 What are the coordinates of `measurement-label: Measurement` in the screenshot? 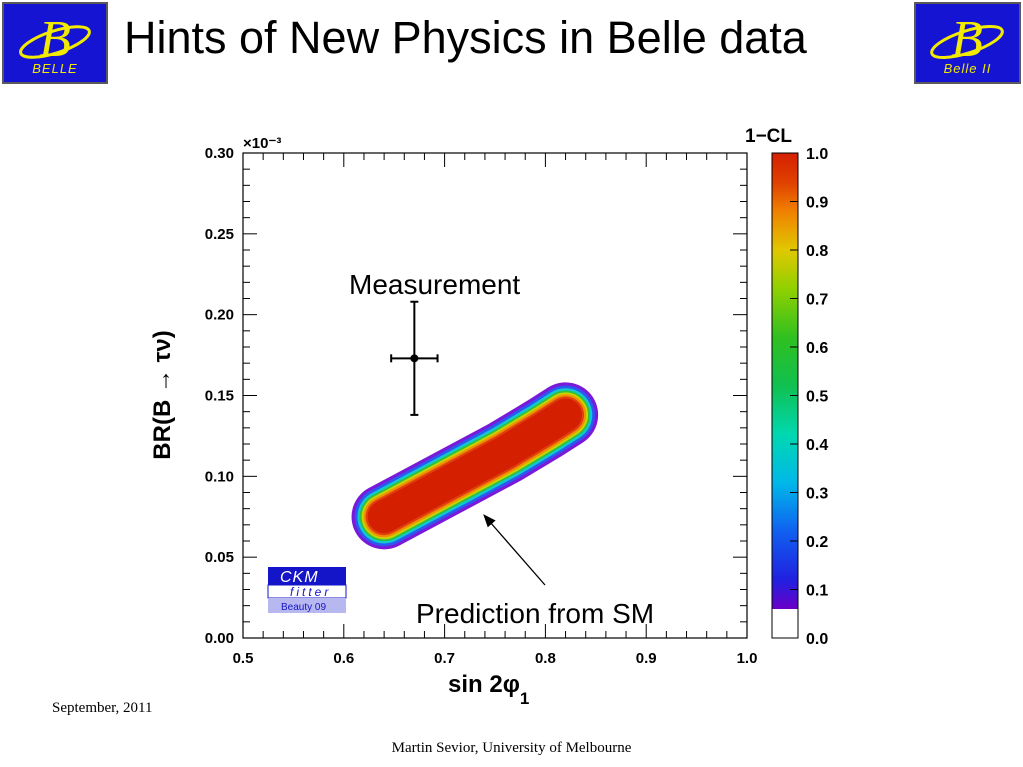 It's located at (434, 284).